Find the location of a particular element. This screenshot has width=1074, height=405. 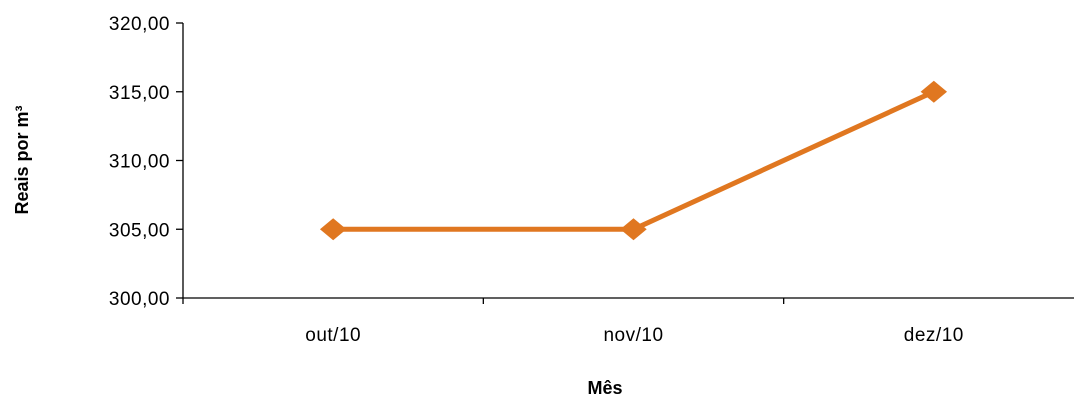

y-tick-label: 320,00 is located at coordinates (139, 24).